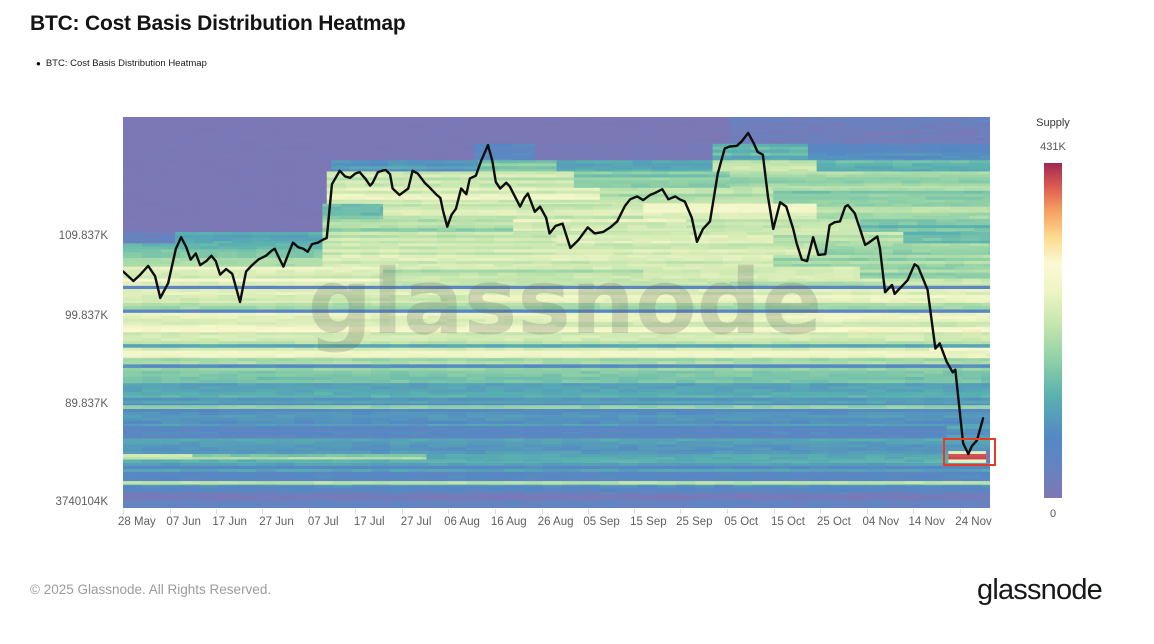 This screenshot has width=1154, height=644. What do you see at coordinates (137, 522) in the screenshot?
I see `x-axis-label: 28 May` at bounding box center [137, 522].